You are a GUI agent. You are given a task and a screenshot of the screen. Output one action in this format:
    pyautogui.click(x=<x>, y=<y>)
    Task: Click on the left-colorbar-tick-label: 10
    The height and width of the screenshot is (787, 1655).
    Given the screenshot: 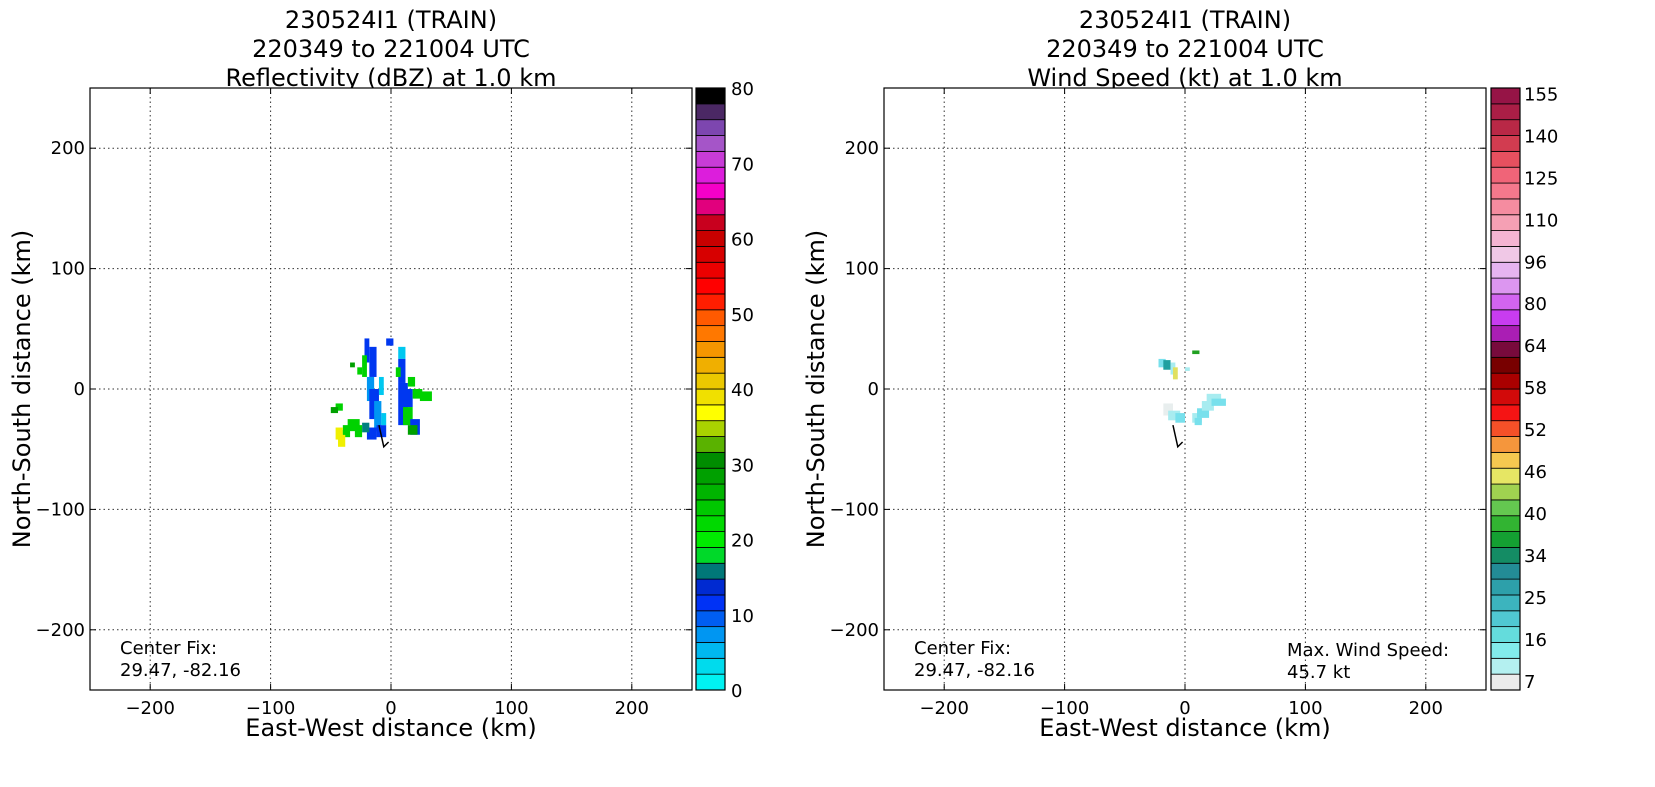 What is the action you would take?
    pyautogui.click(x=742, y=616)
    